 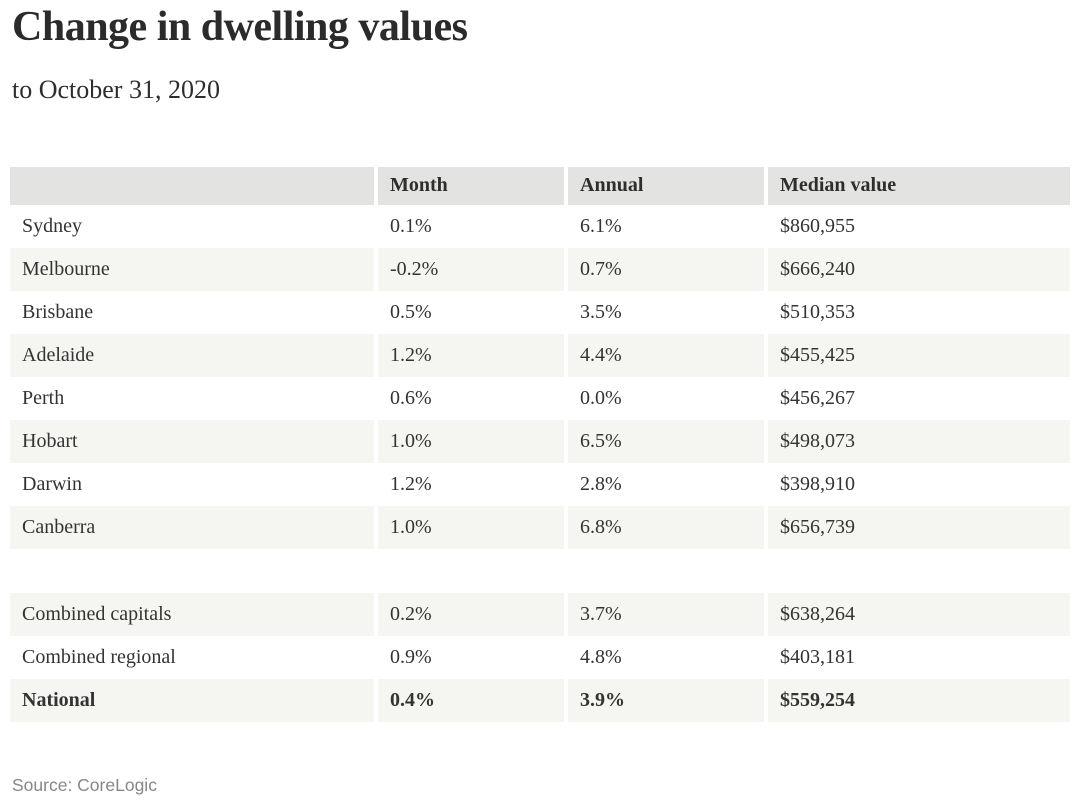 I want to click on annual-value: 3.5%, so click(x=665, y=312).